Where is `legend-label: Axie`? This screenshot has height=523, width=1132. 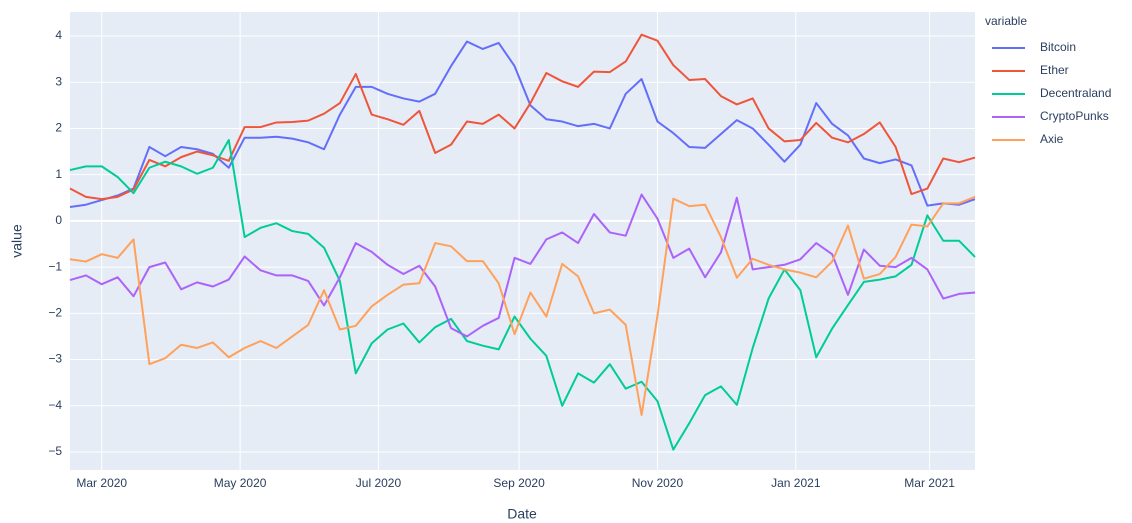
legend-label: Axie is located at coordinates (1052, 139).